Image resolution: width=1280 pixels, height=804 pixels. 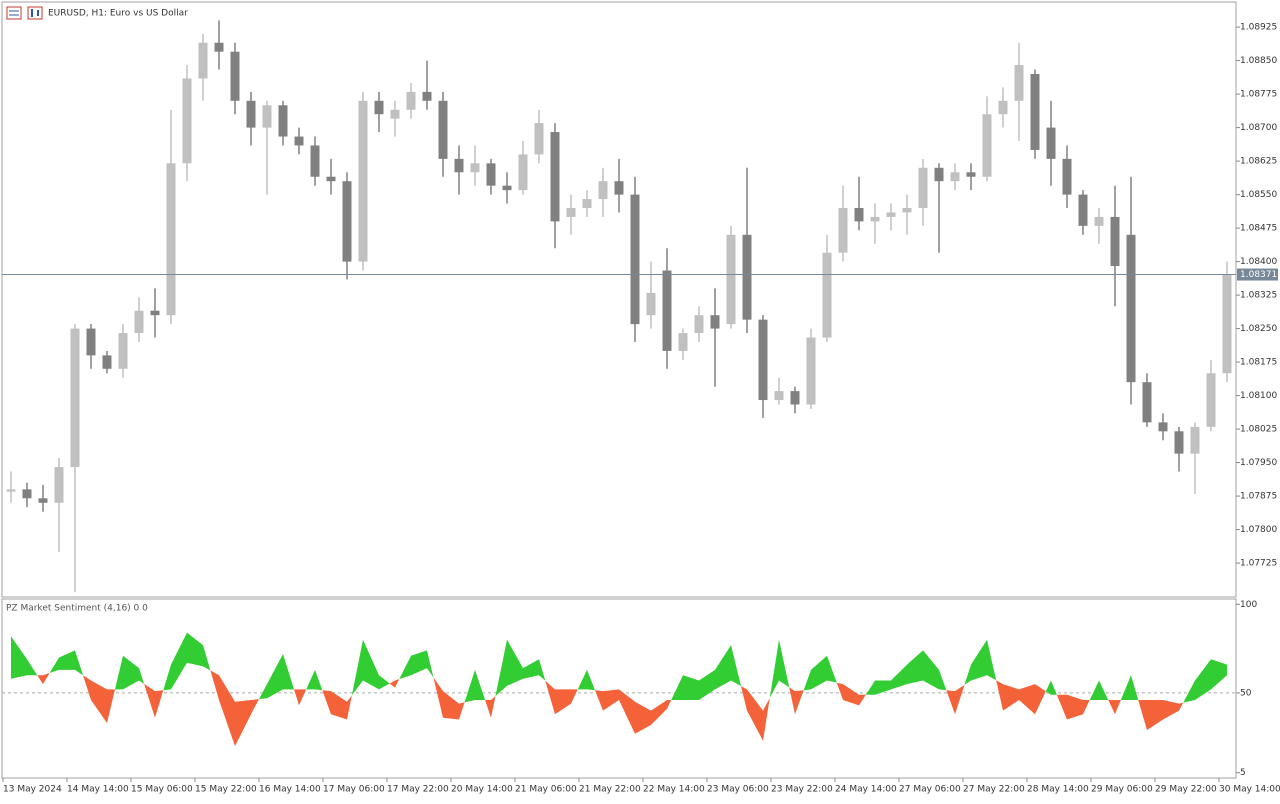 I want to click on x-tick-label: 27 May 06:00, so click(x=930, y=790).